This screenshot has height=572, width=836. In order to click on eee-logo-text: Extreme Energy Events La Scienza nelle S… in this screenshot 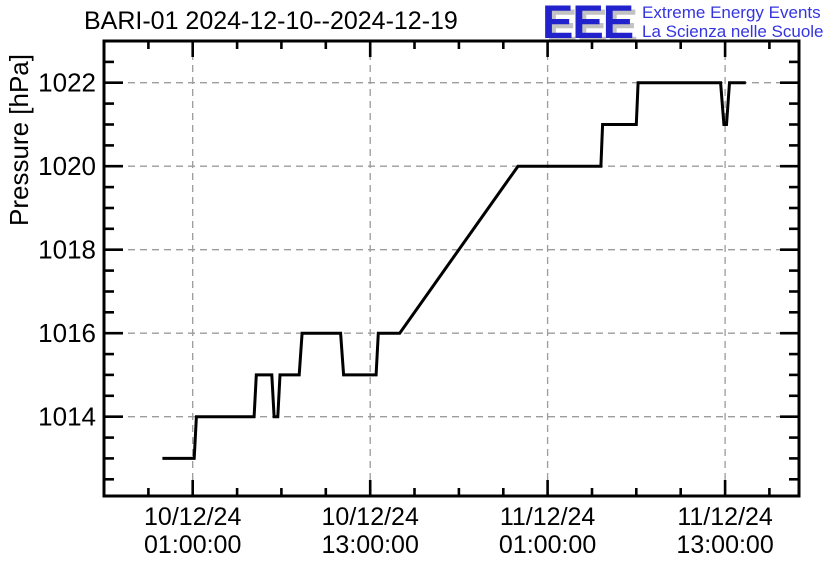, I will do `click(732, 22)`.